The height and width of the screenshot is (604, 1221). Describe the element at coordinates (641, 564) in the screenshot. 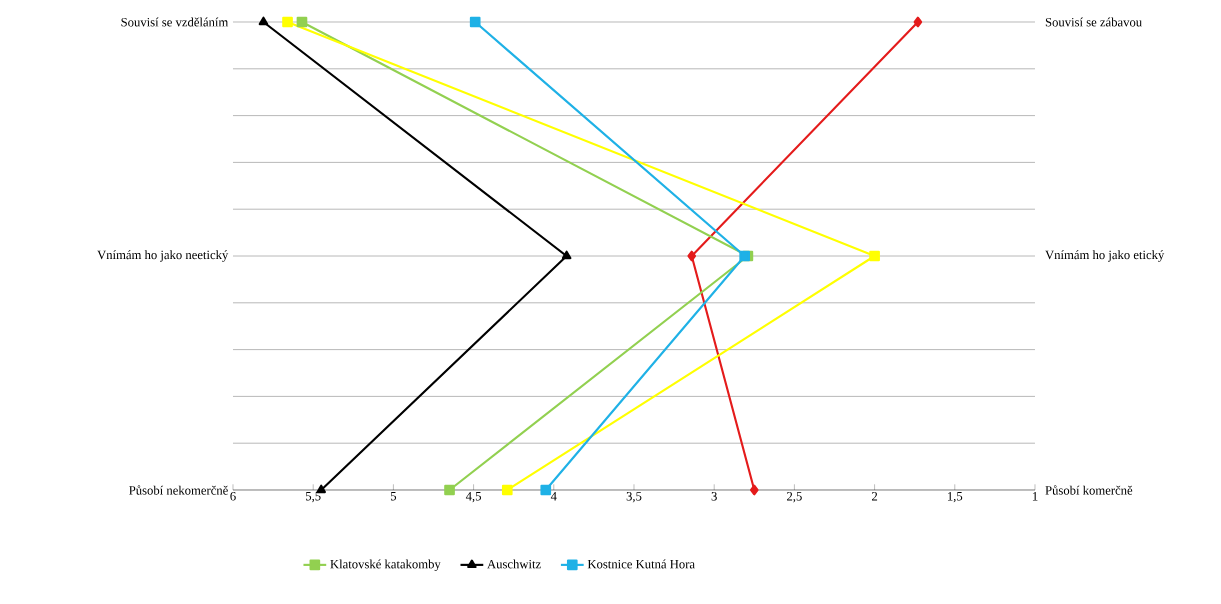

I see `legend-label: Kostnice Kutná Hora` at that location.